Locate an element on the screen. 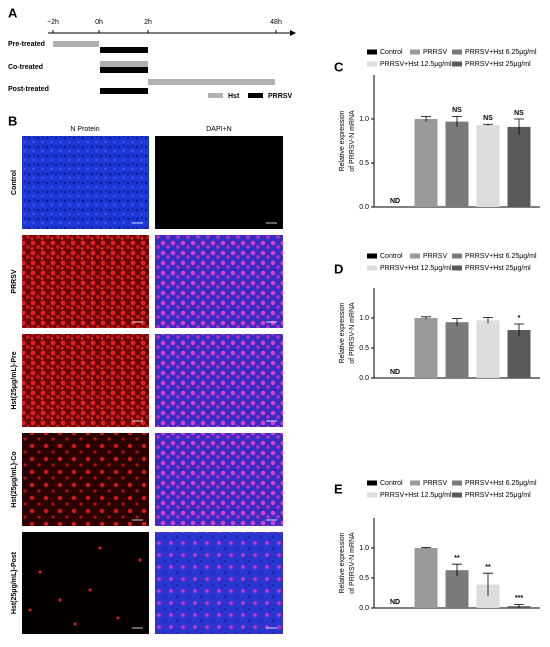 This screenshot has width=550, height=647. timeline-tick-label: 48h is located at coordinates (276, 22).